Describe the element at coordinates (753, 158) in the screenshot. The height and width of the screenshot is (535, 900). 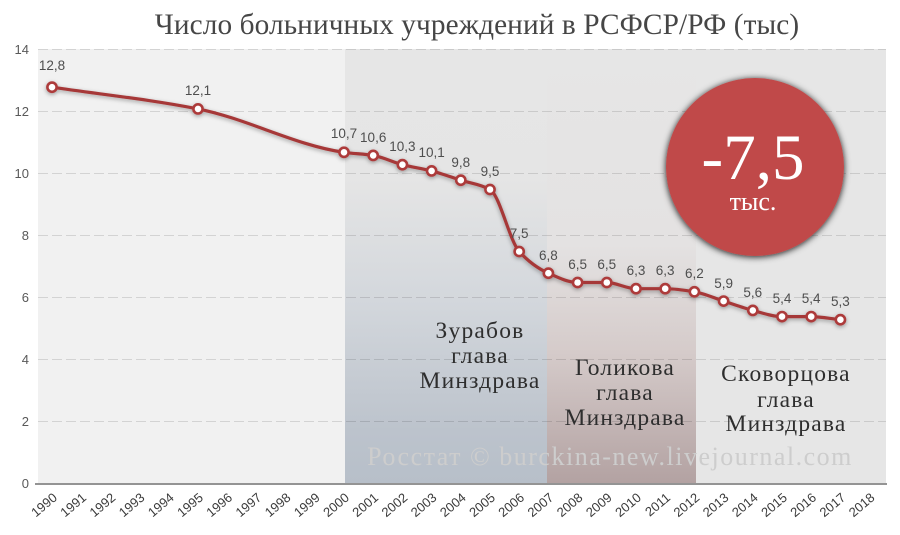
I see `svg-text: -7,5` at that location.